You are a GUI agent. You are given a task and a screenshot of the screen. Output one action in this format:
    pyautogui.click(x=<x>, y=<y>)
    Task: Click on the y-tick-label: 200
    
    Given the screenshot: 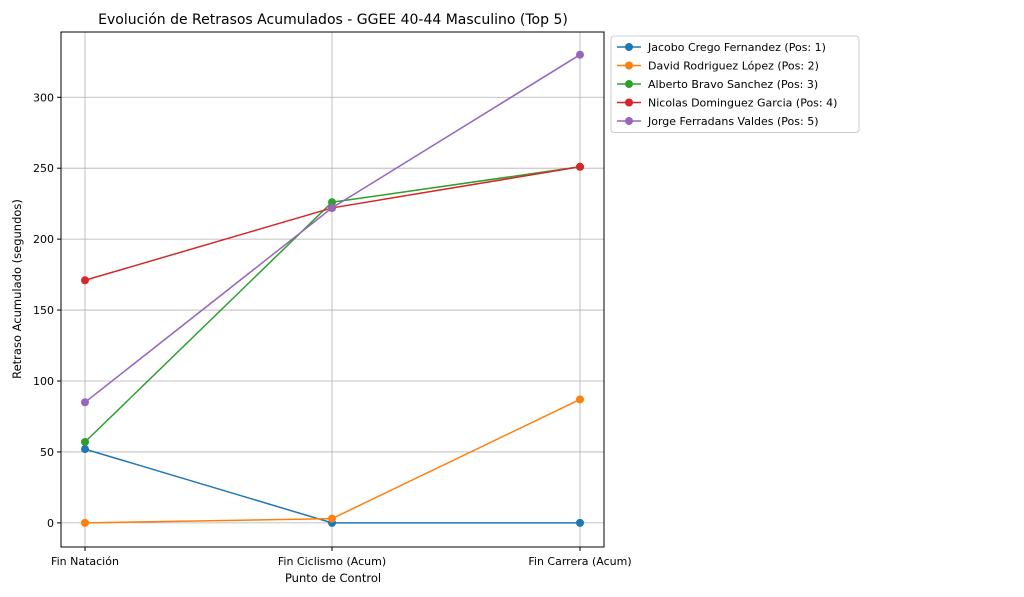 What is the action you would take?
    pyautogui.click(x=43, y=239)
    